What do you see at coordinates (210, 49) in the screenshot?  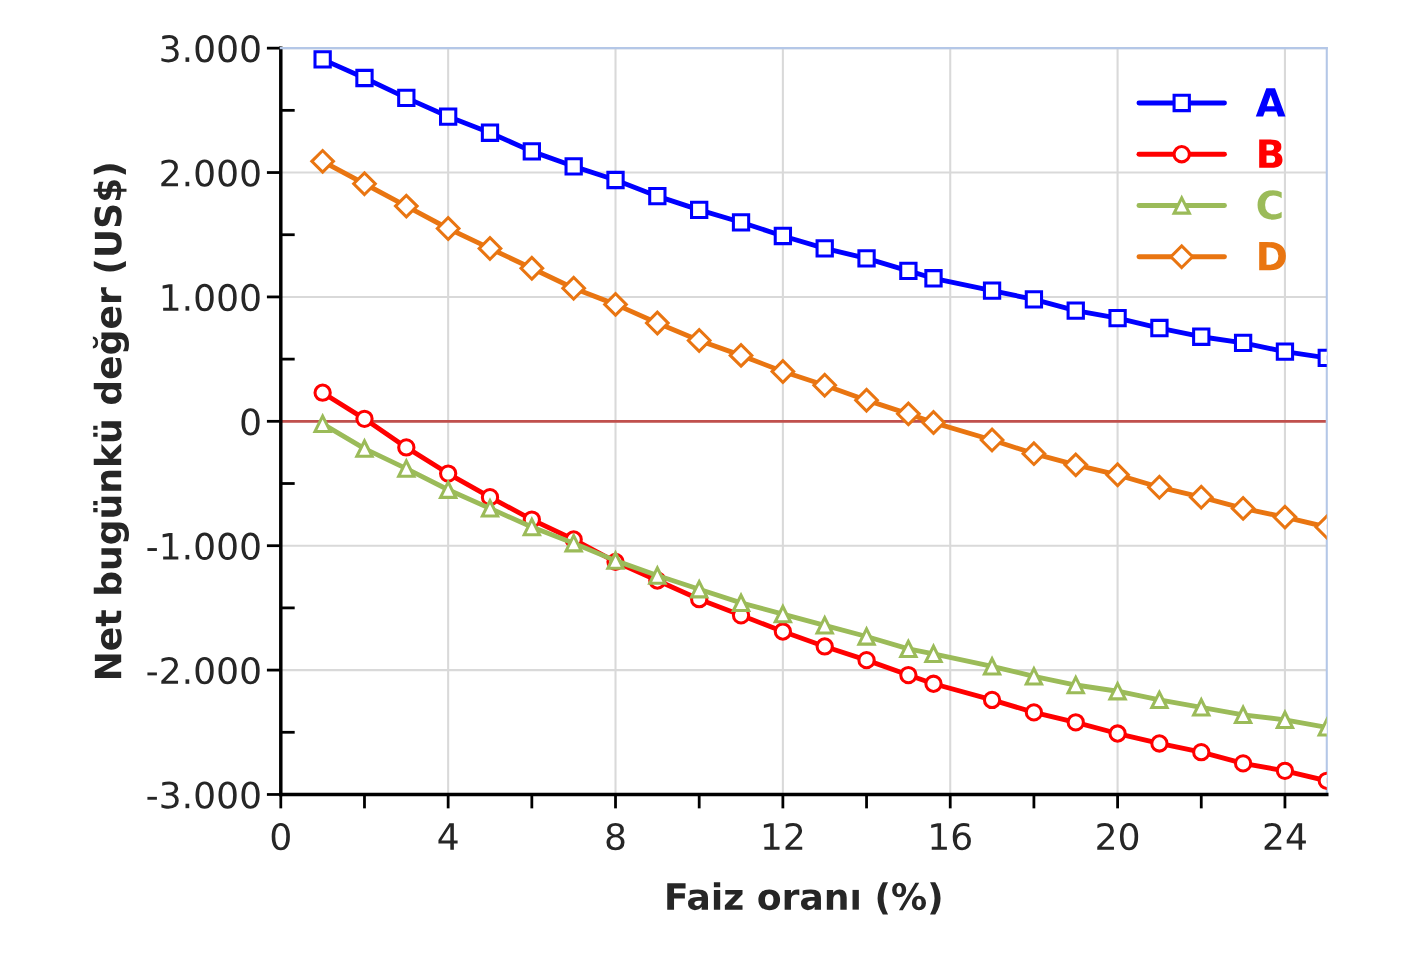 I see `y-tick-label: 3.000` at bounding box center [210, 49].